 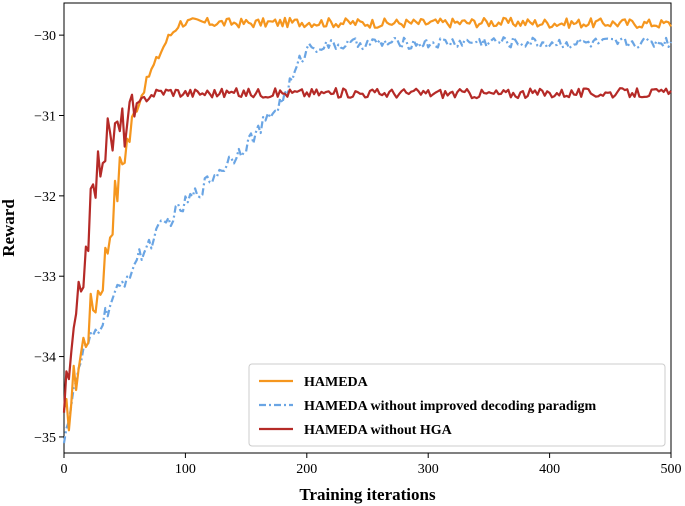 What do you see at coordinates (45, 277) in the screenshot?
I see `y-tick-label: −33` at bounding box center [45, 277].